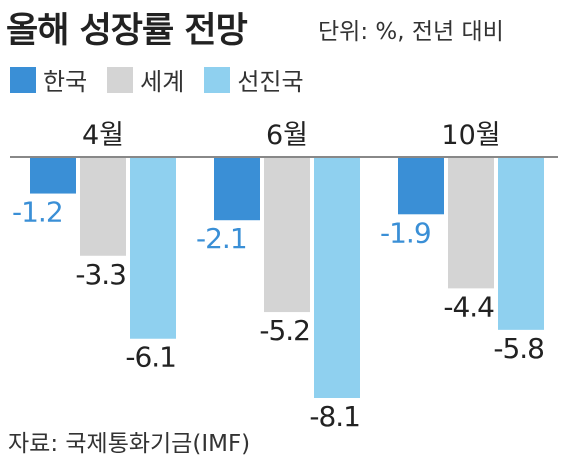 This screenshot has height=463, width=568. What do you see at coordinates (334, 416) in the screenshot?
I see `value-label-advanced: -8.1` at bounding box center [334, 416].